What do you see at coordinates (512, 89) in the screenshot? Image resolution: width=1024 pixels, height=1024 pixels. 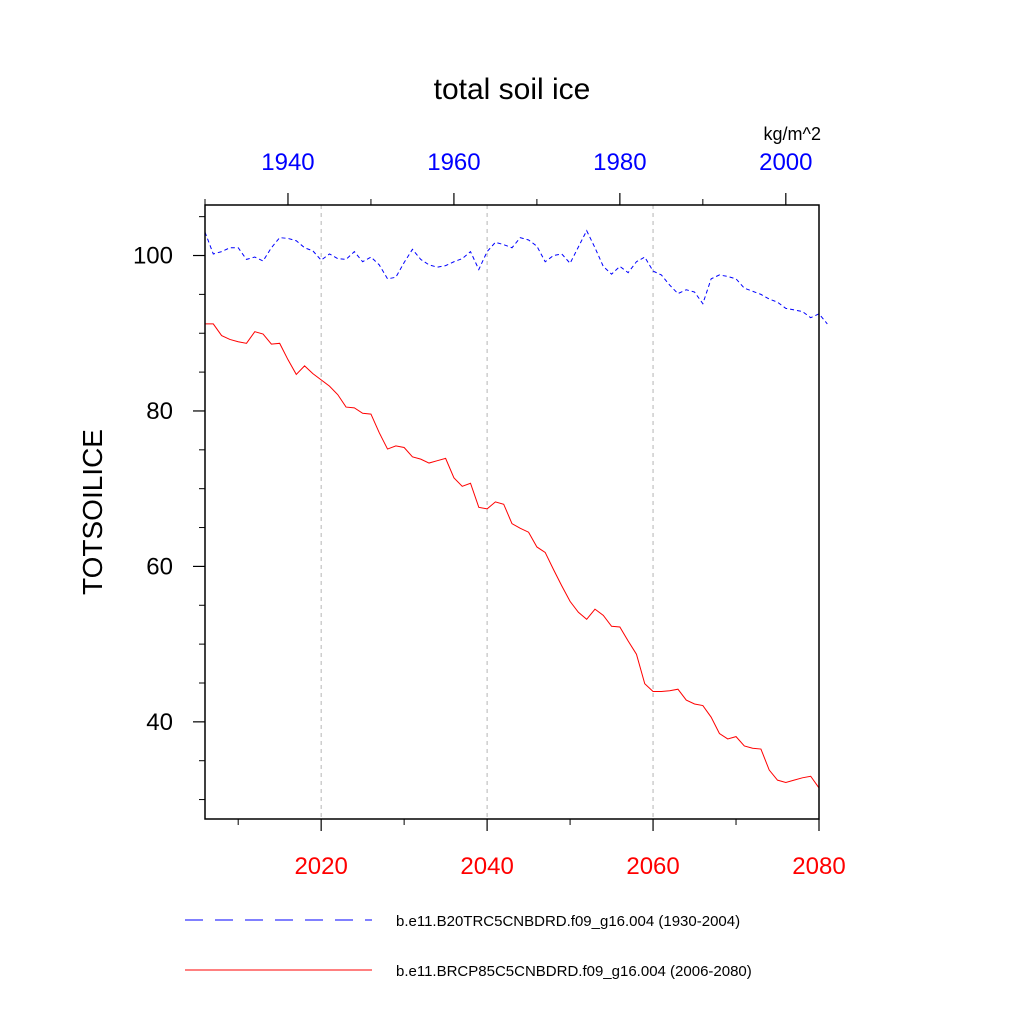 I see `chart-title: total soil ice` at bounding box center [512, 89].